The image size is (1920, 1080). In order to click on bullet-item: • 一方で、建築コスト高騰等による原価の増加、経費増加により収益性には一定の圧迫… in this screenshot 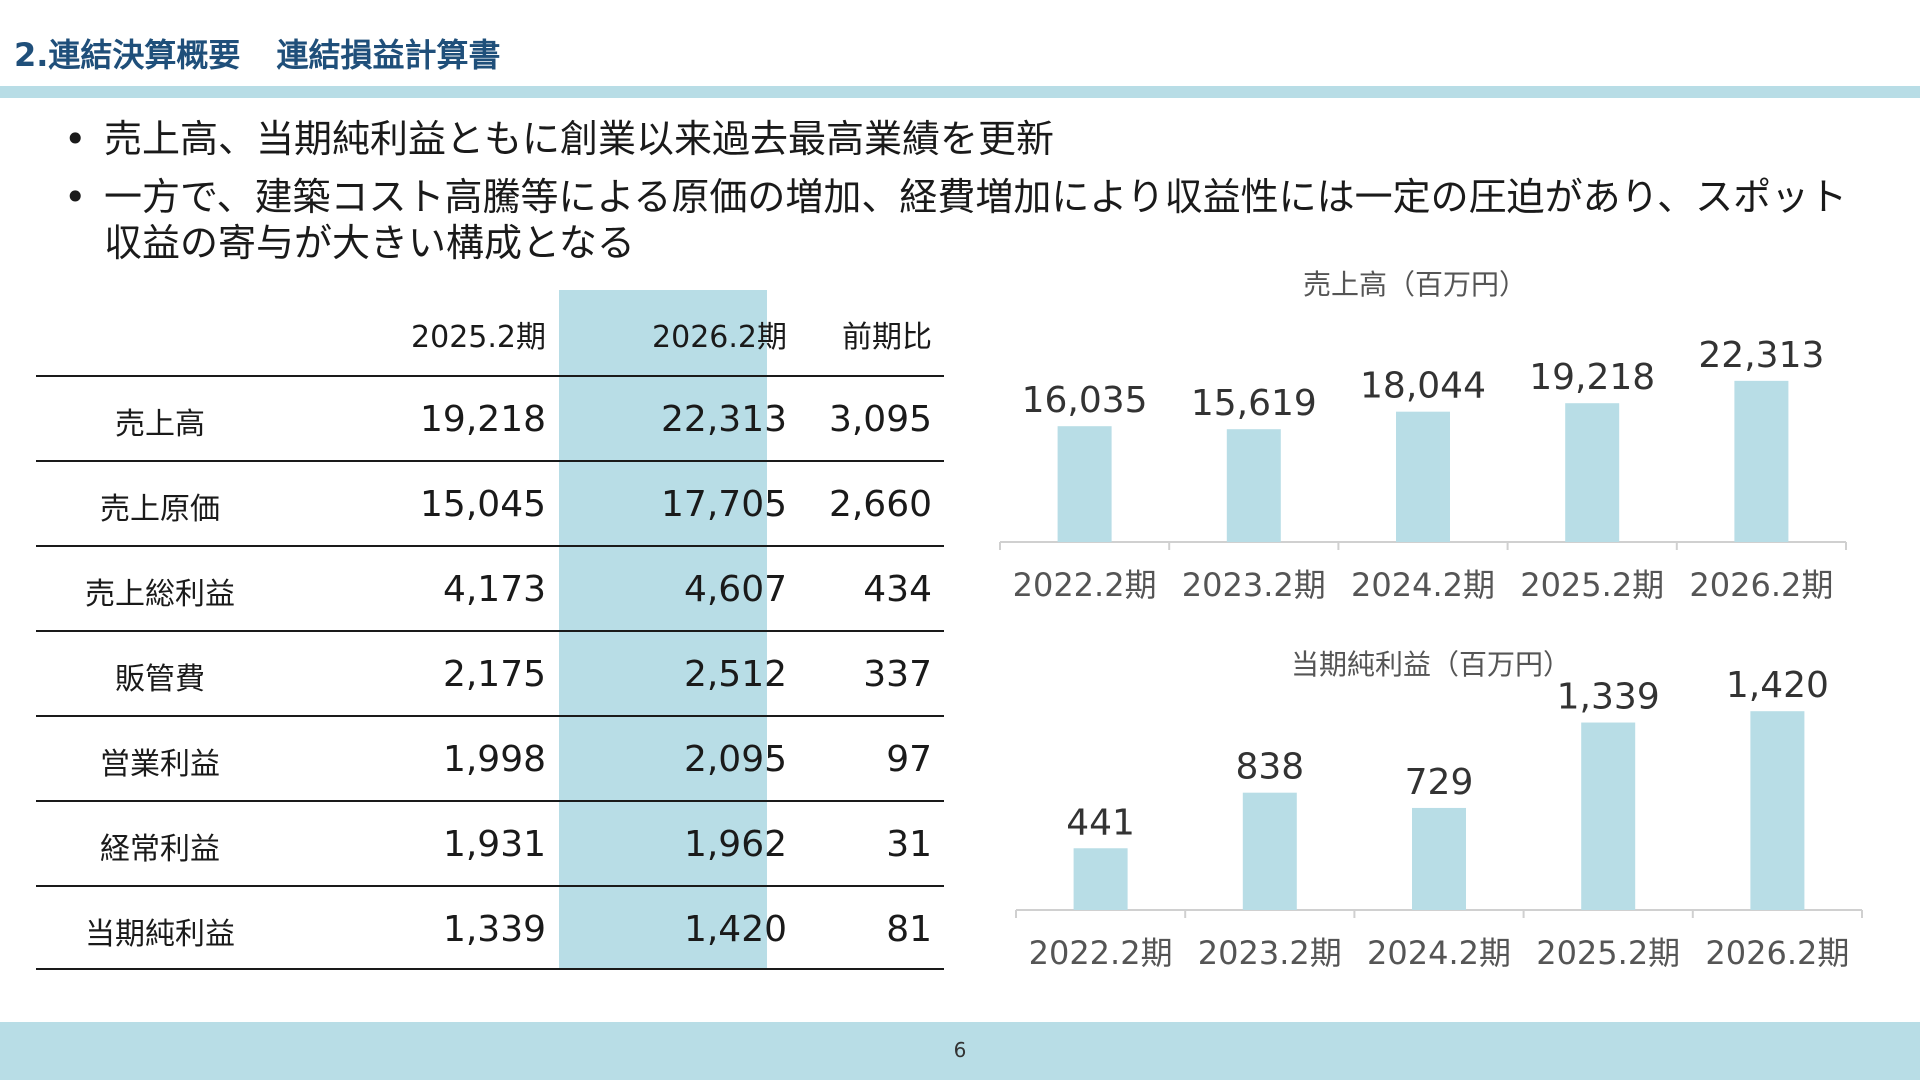, I will do `click(964, 220)`.